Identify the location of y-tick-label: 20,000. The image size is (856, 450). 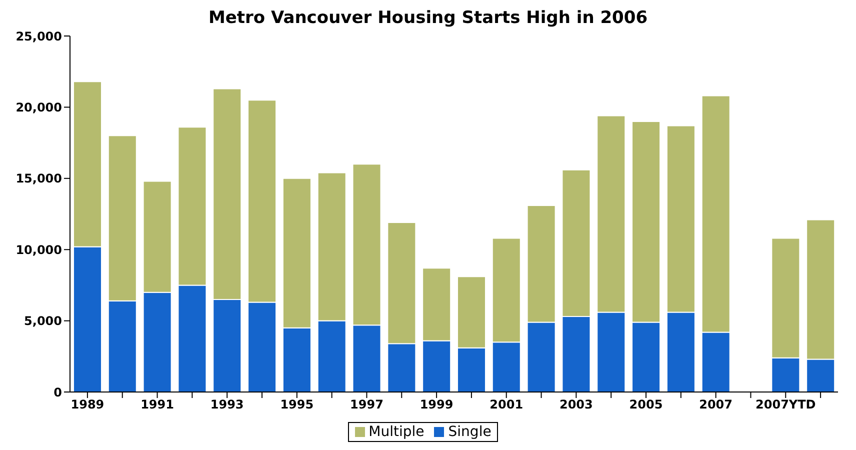
(39, 107).